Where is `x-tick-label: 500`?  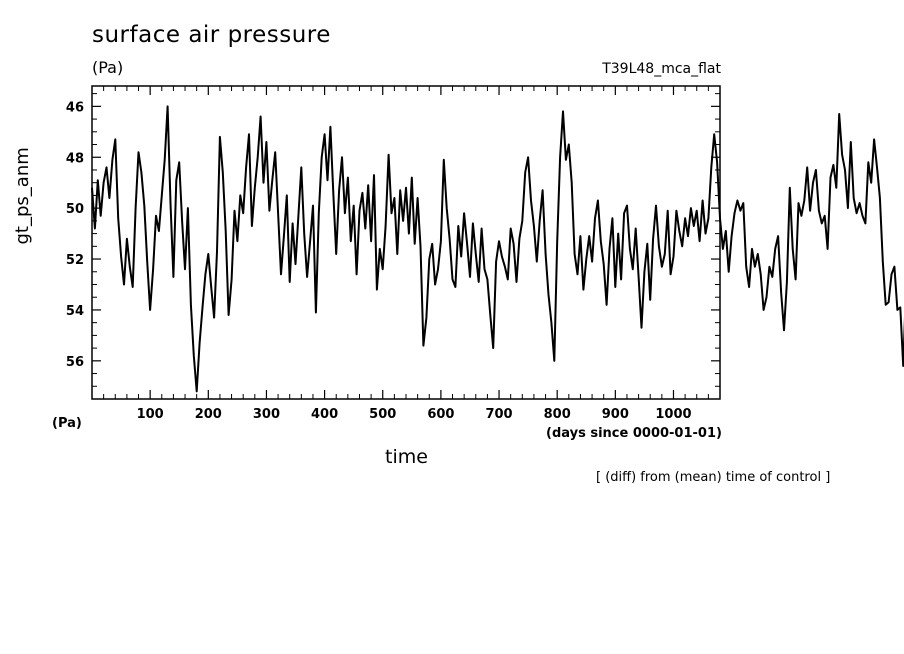
x-tick-label: 500 is located at coordinates (382, 414).